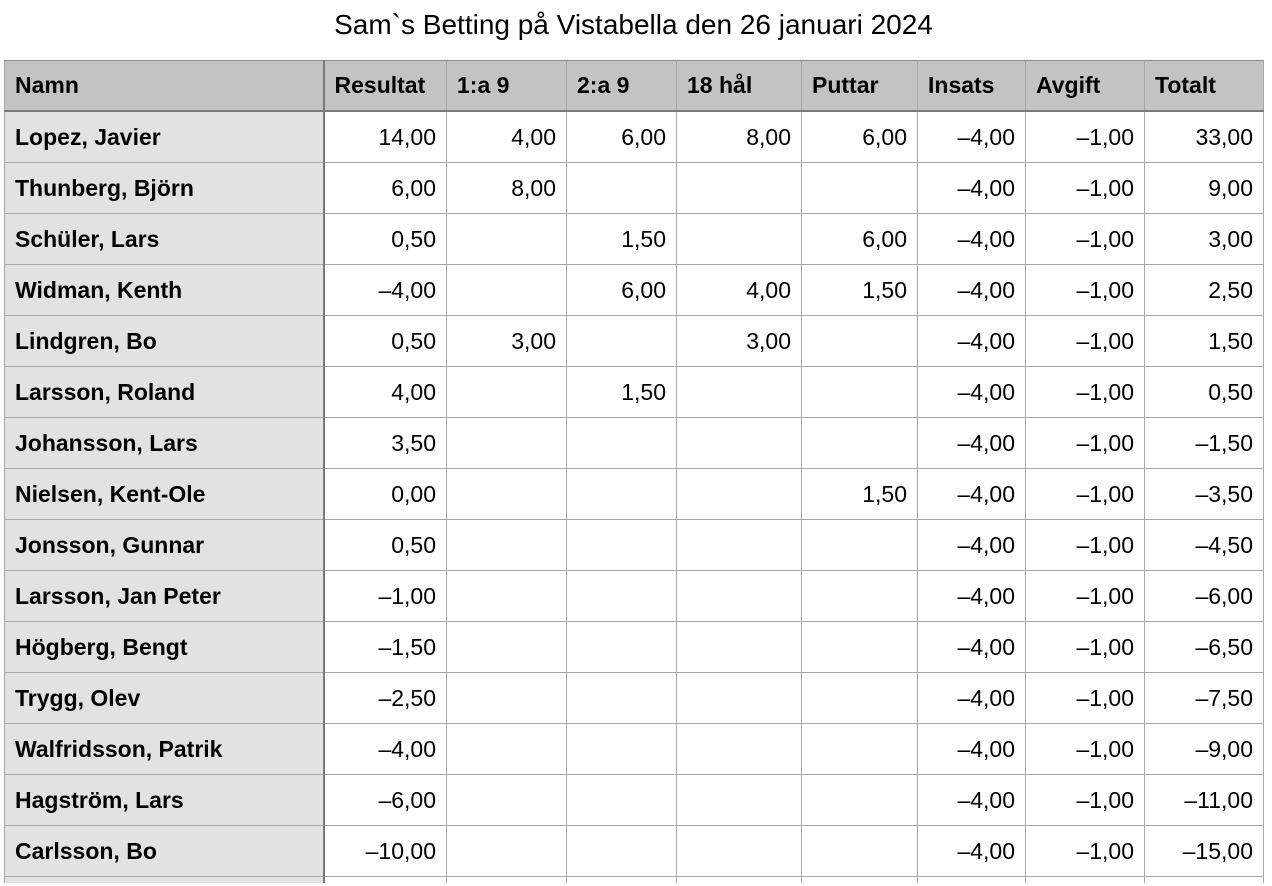 This screenshot has width=1272, height=886. I want to click on cell-andra-nio: 1,50, so click(621, 392).